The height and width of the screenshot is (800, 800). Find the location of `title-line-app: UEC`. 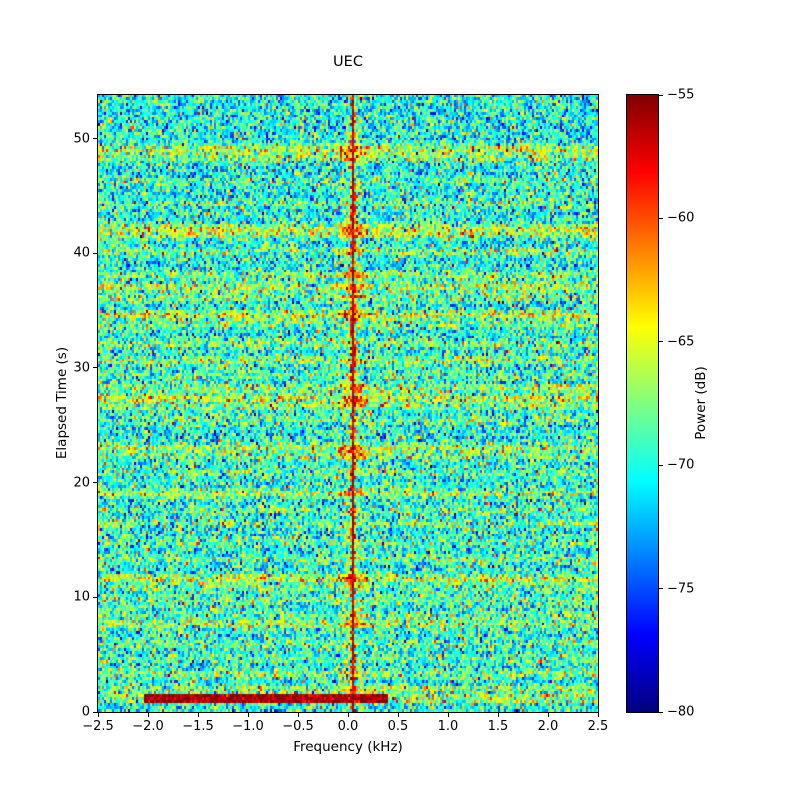

title-line-app: UEC is located at coordinates (348, 62).